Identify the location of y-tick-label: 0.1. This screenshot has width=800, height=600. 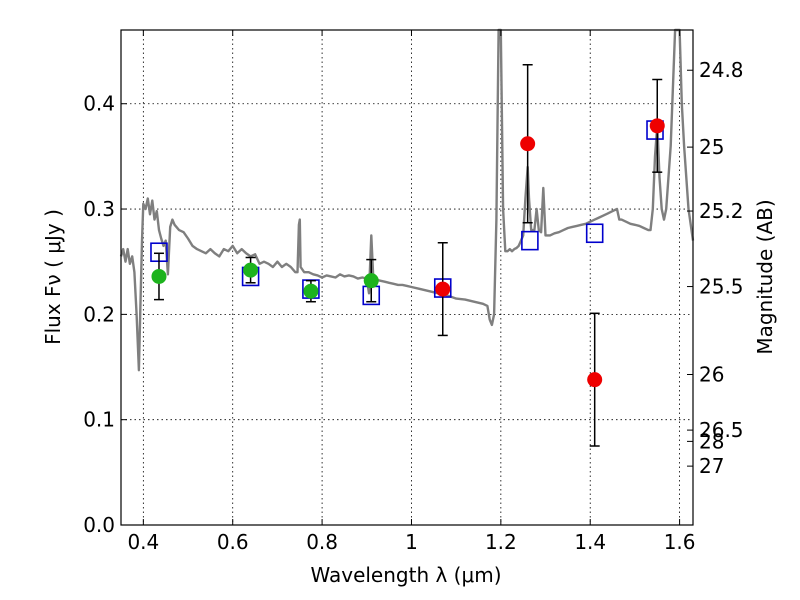
(99, 420).